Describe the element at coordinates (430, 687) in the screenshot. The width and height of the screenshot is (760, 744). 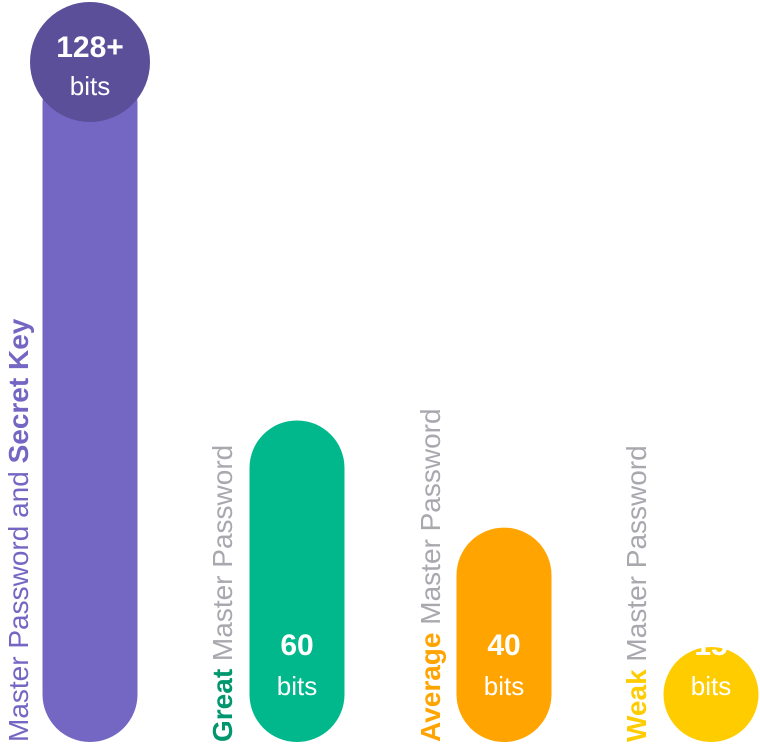
I see `category-label-emphasis: Average` at that location.